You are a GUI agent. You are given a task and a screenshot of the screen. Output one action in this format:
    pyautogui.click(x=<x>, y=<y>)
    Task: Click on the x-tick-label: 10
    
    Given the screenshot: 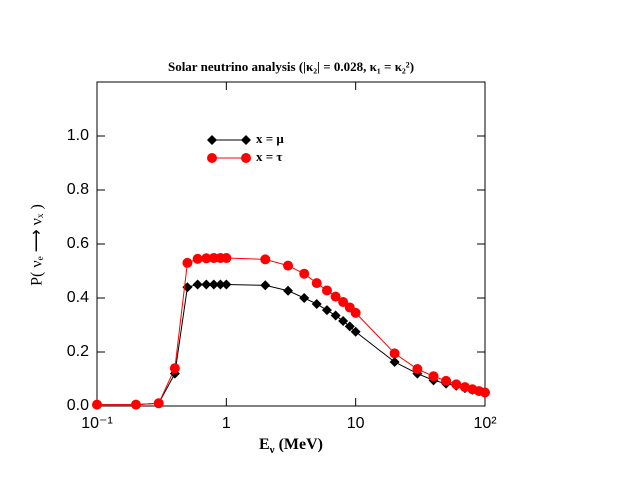 What is the action you would take?
    pyautogui.click(x=356, y=423)
    